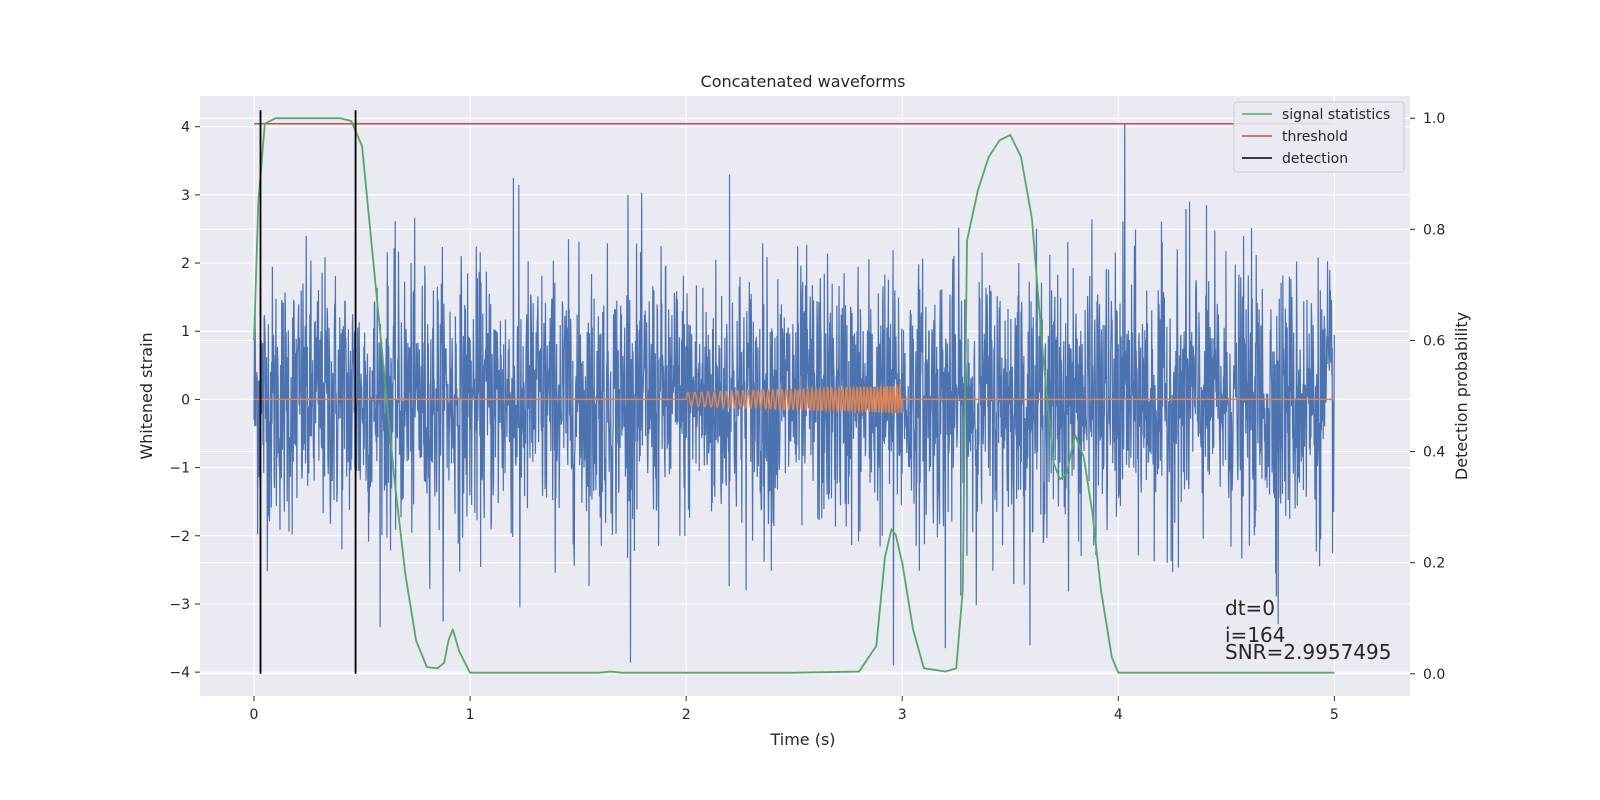 This screenshot has height=800, width=1600. Describe the element at coordinates (185, 264) in the screenshot. I see `y-tick-label: 2` at that location.